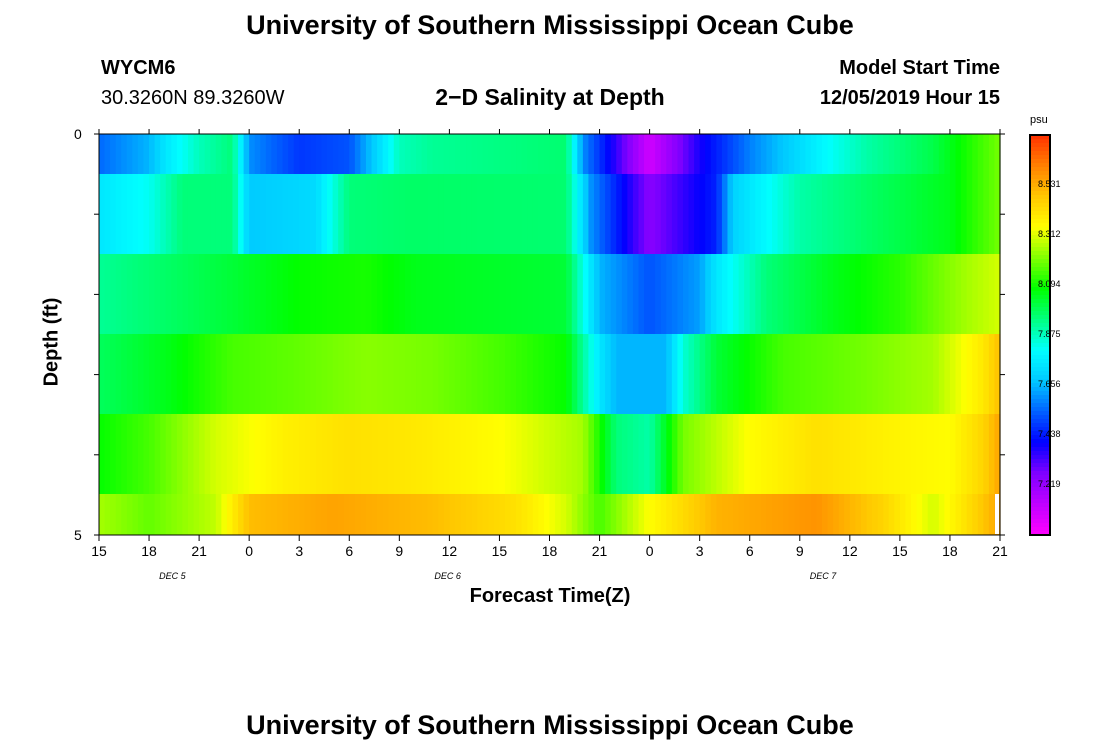 This screenshot has width=1100, height=750. I want to click on colorbar-unit: psu, so click(1039, 120).